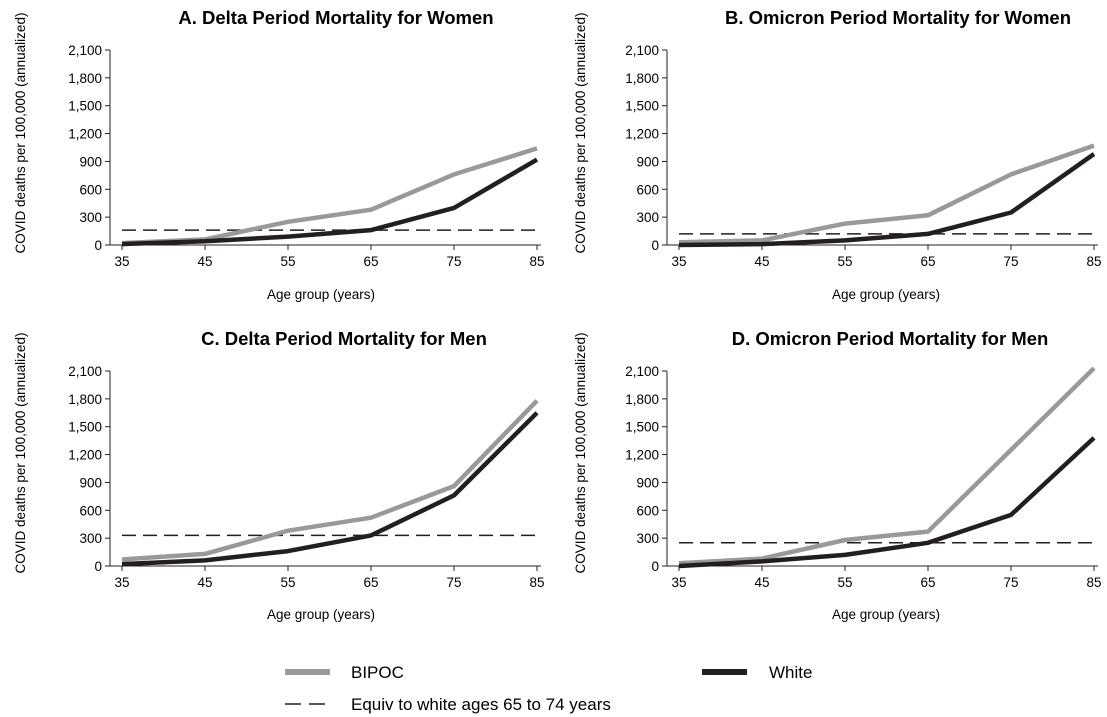  I want to click on panel-title: B. Omicron Period Mortality for Women, so click(898, 17).